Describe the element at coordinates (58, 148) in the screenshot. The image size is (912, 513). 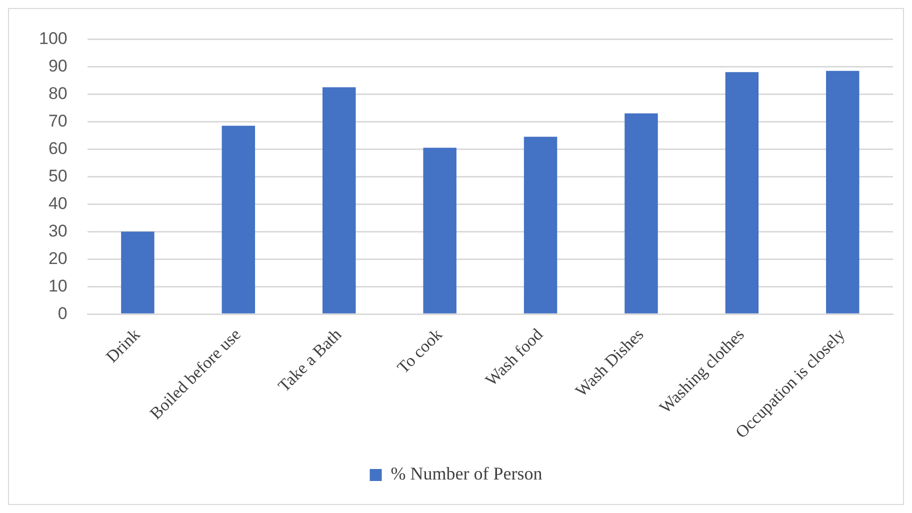
I see `y-tick-label: 60` at that location.